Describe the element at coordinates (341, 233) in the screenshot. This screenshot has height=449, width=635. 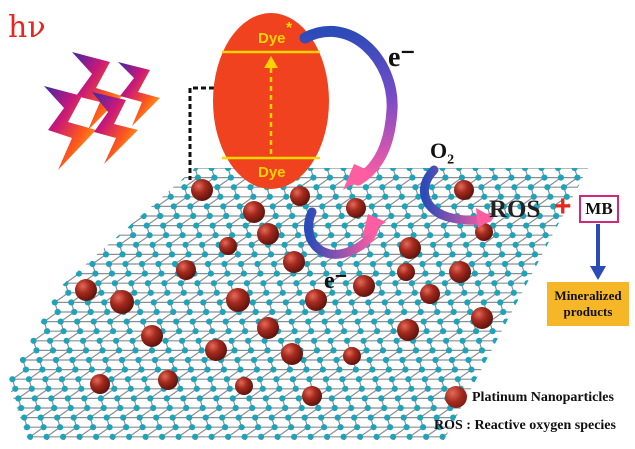
I see `electron-return-arrow` at that location.